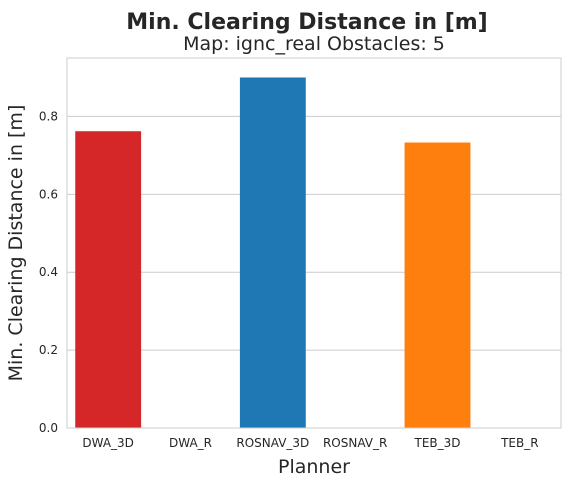 The height and width of the screenshot is (486, 573). I want to click on x-tick-label: DWA_3D, so click(108, 443).